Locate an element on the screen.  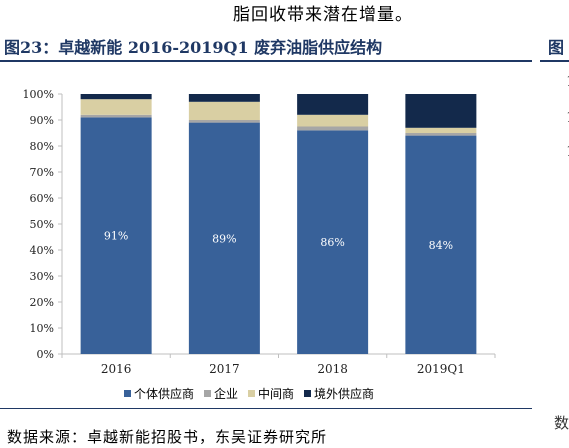
adjacent-title-divider is located at coordinates (554, 61).